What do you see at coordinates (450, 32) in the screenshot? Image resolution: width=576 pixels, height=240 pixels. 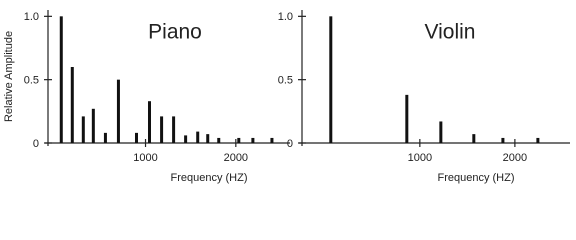 I see `chart-title: Violin` at bounding box center [450, 32].